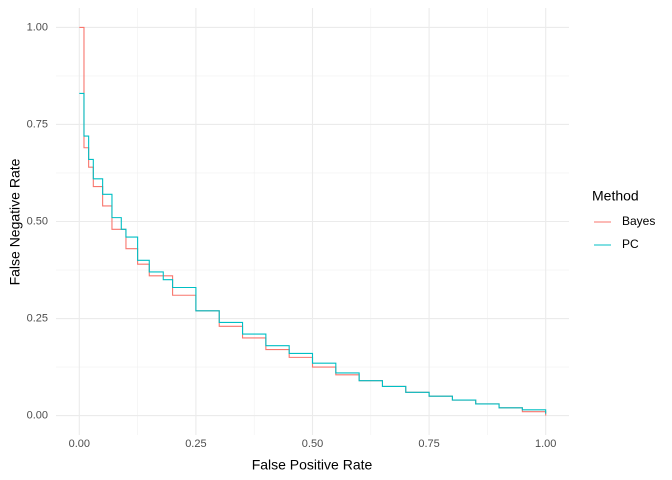 This screenshot has width=672, height=480. What do you see at coordinates (195, 444) in the screenshot?
I see `x-tick-label: 0.25` at bounding box center [195, 444].